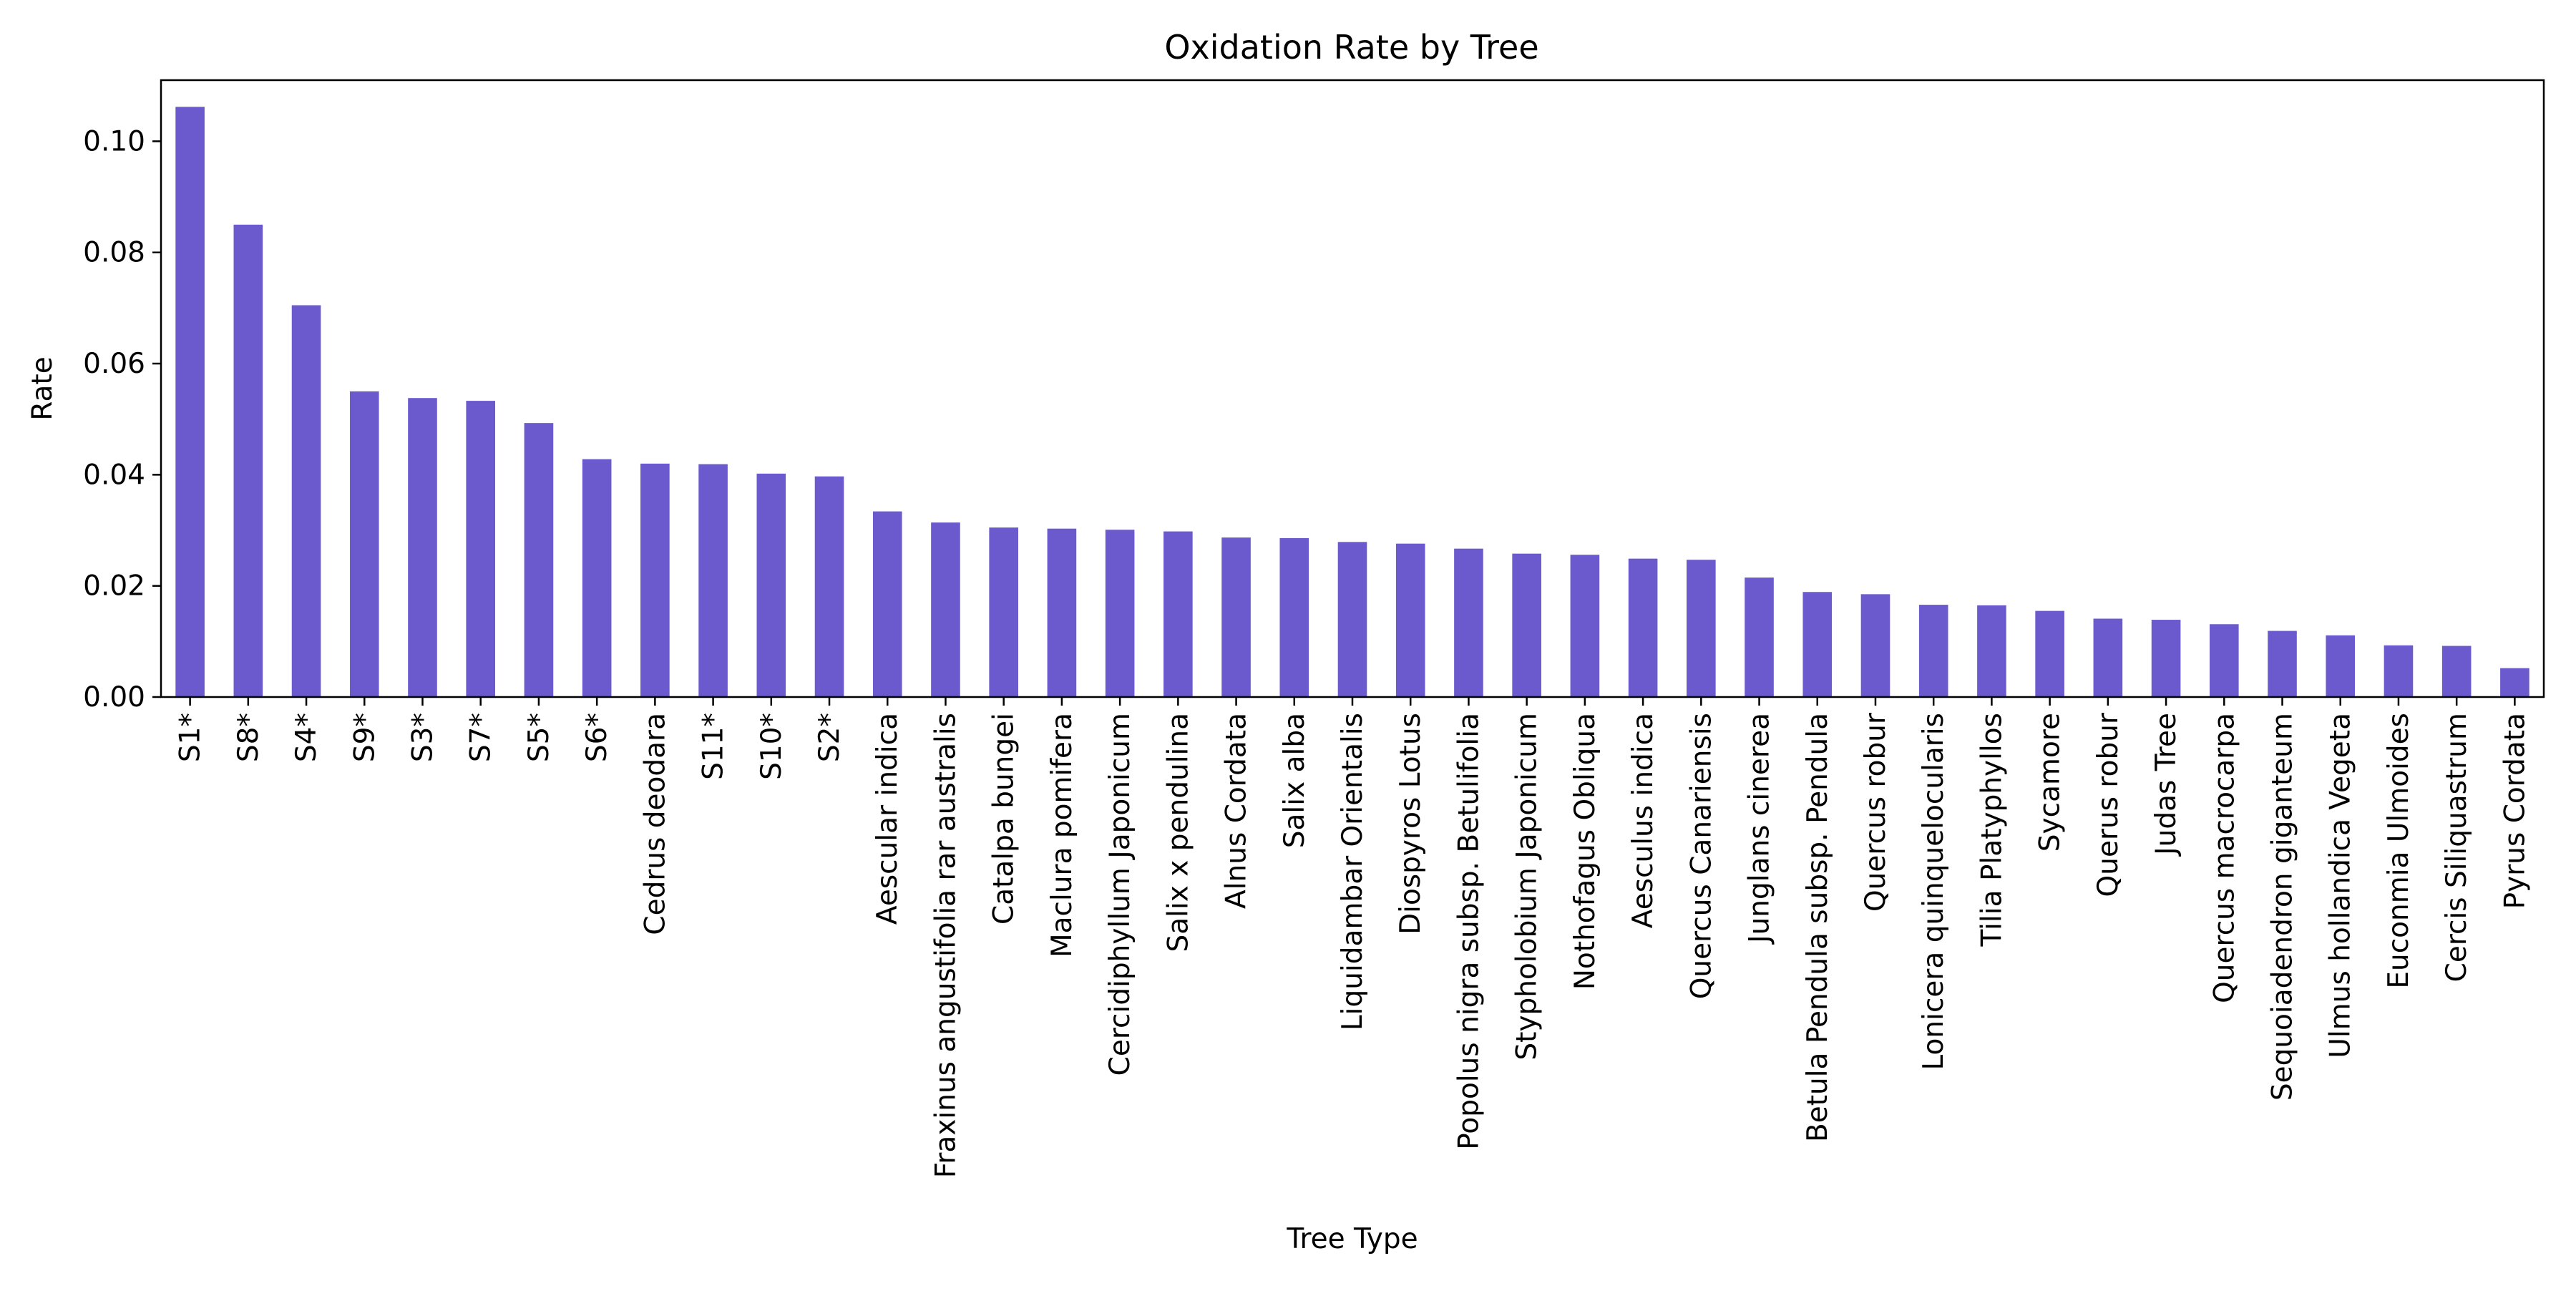 This screenshot has width=2576, height=1291. I want to click on x-axis-label: Tree Type, so click(1352, 1239).